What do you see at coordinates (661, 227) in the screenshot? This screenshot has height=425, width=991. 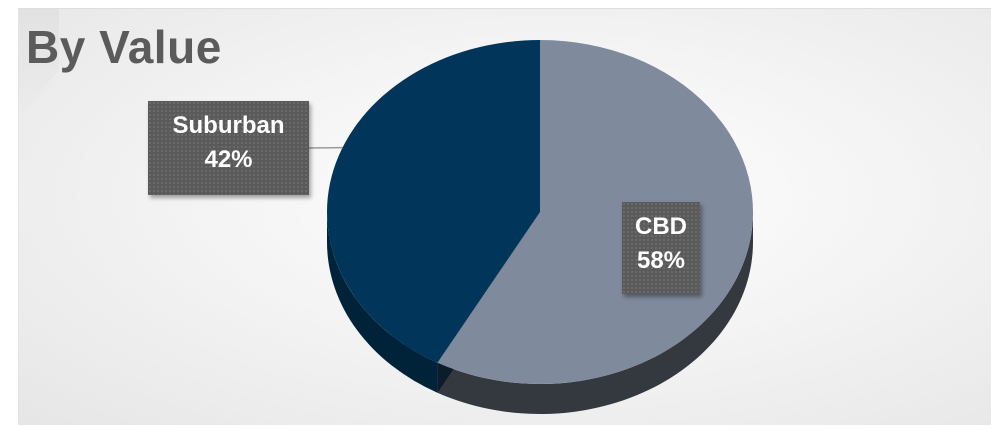 I see `cbd-label-name: CBD` at bounding box center [661, 227].